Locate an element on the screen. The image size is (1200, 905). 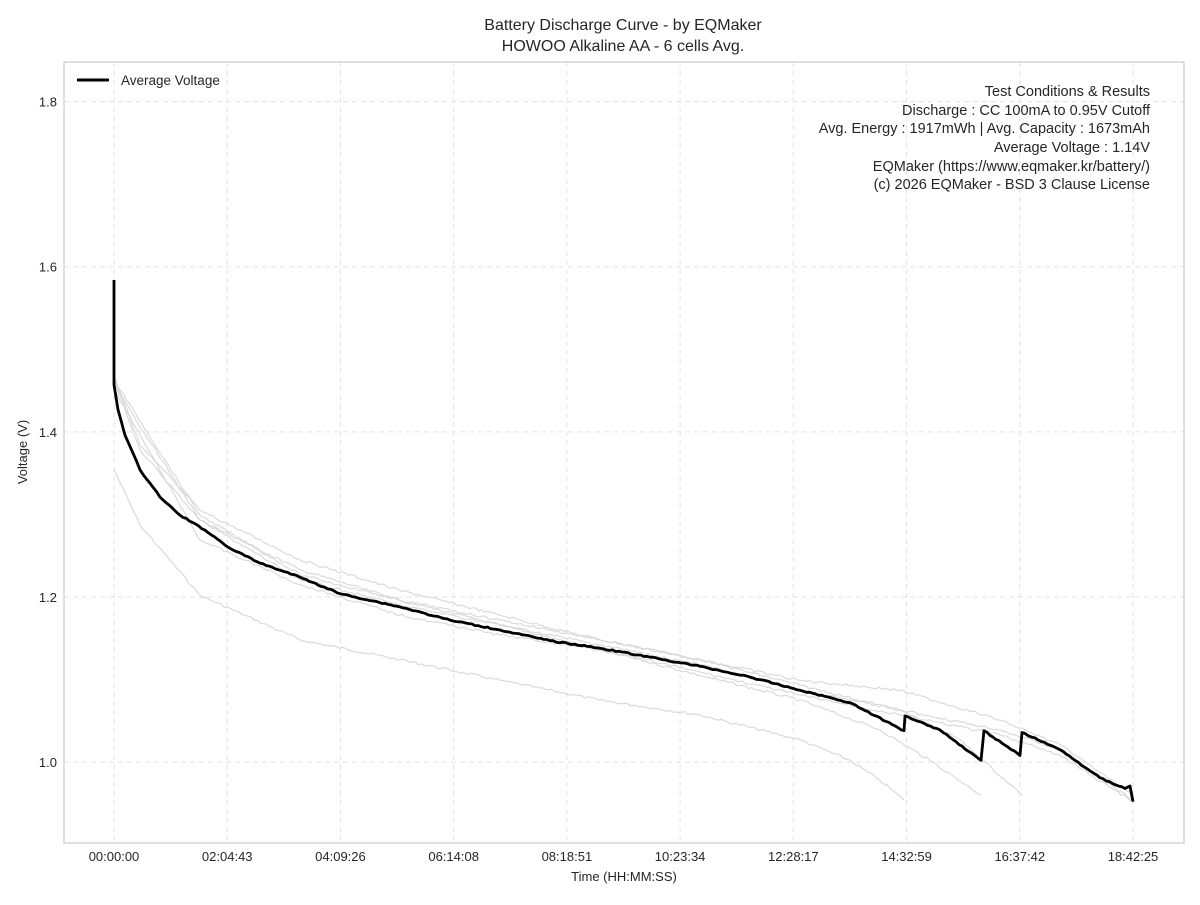
y-axis-label: Voltage (V) is located at coordinates (22, 452).